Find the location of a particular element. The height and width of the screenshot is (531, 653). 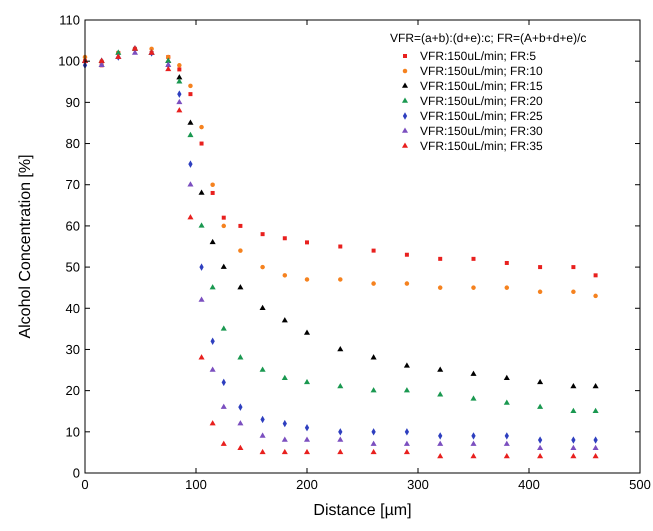

y-tick-label: 20 is located at coordinates (73, 390).